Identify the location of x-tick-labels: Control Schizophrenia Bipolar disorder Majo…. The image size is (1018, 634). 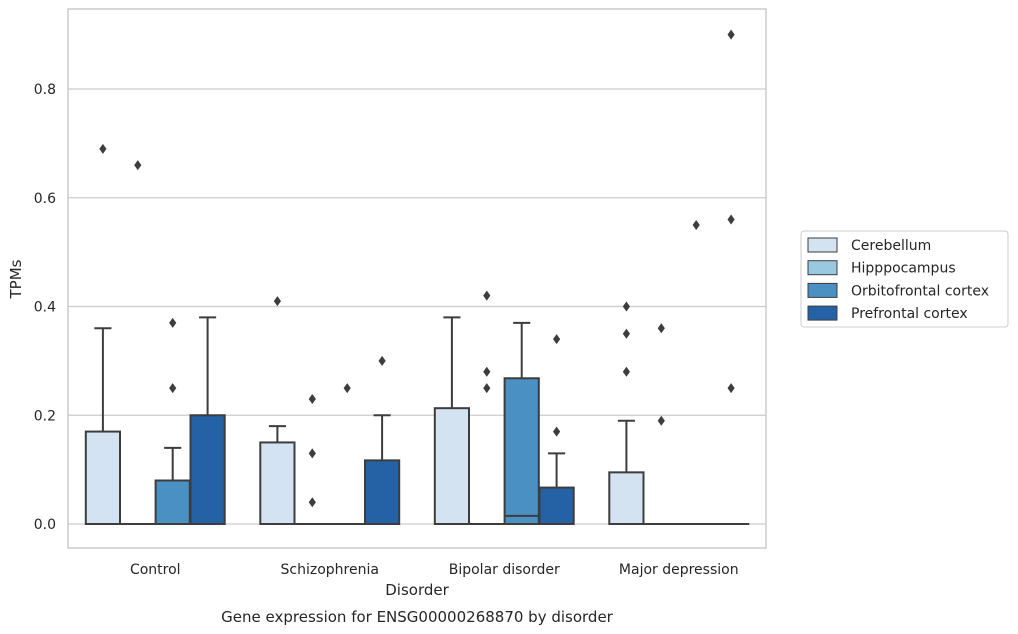
(434, 570).